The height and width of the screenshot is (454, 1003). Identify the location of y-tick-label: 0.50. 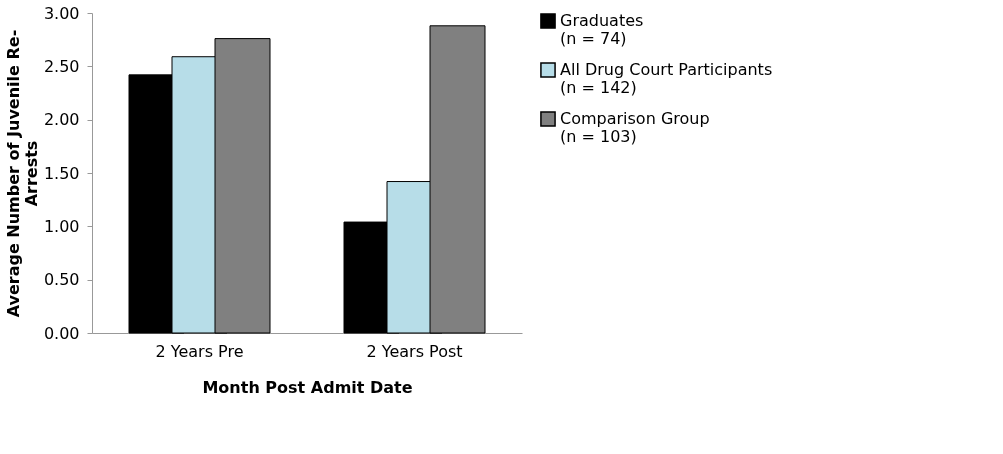
(61, 280).